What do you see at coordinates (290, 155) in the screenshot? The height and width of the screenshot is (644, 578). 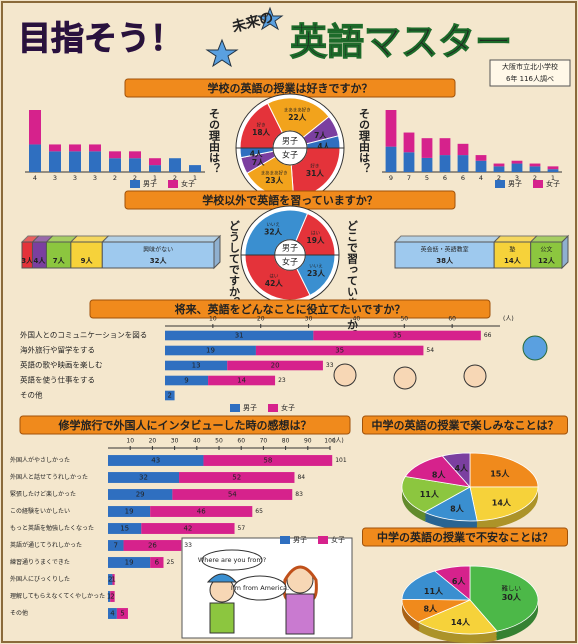 I see `group-label: 女子` at bounding box center [290, 155].